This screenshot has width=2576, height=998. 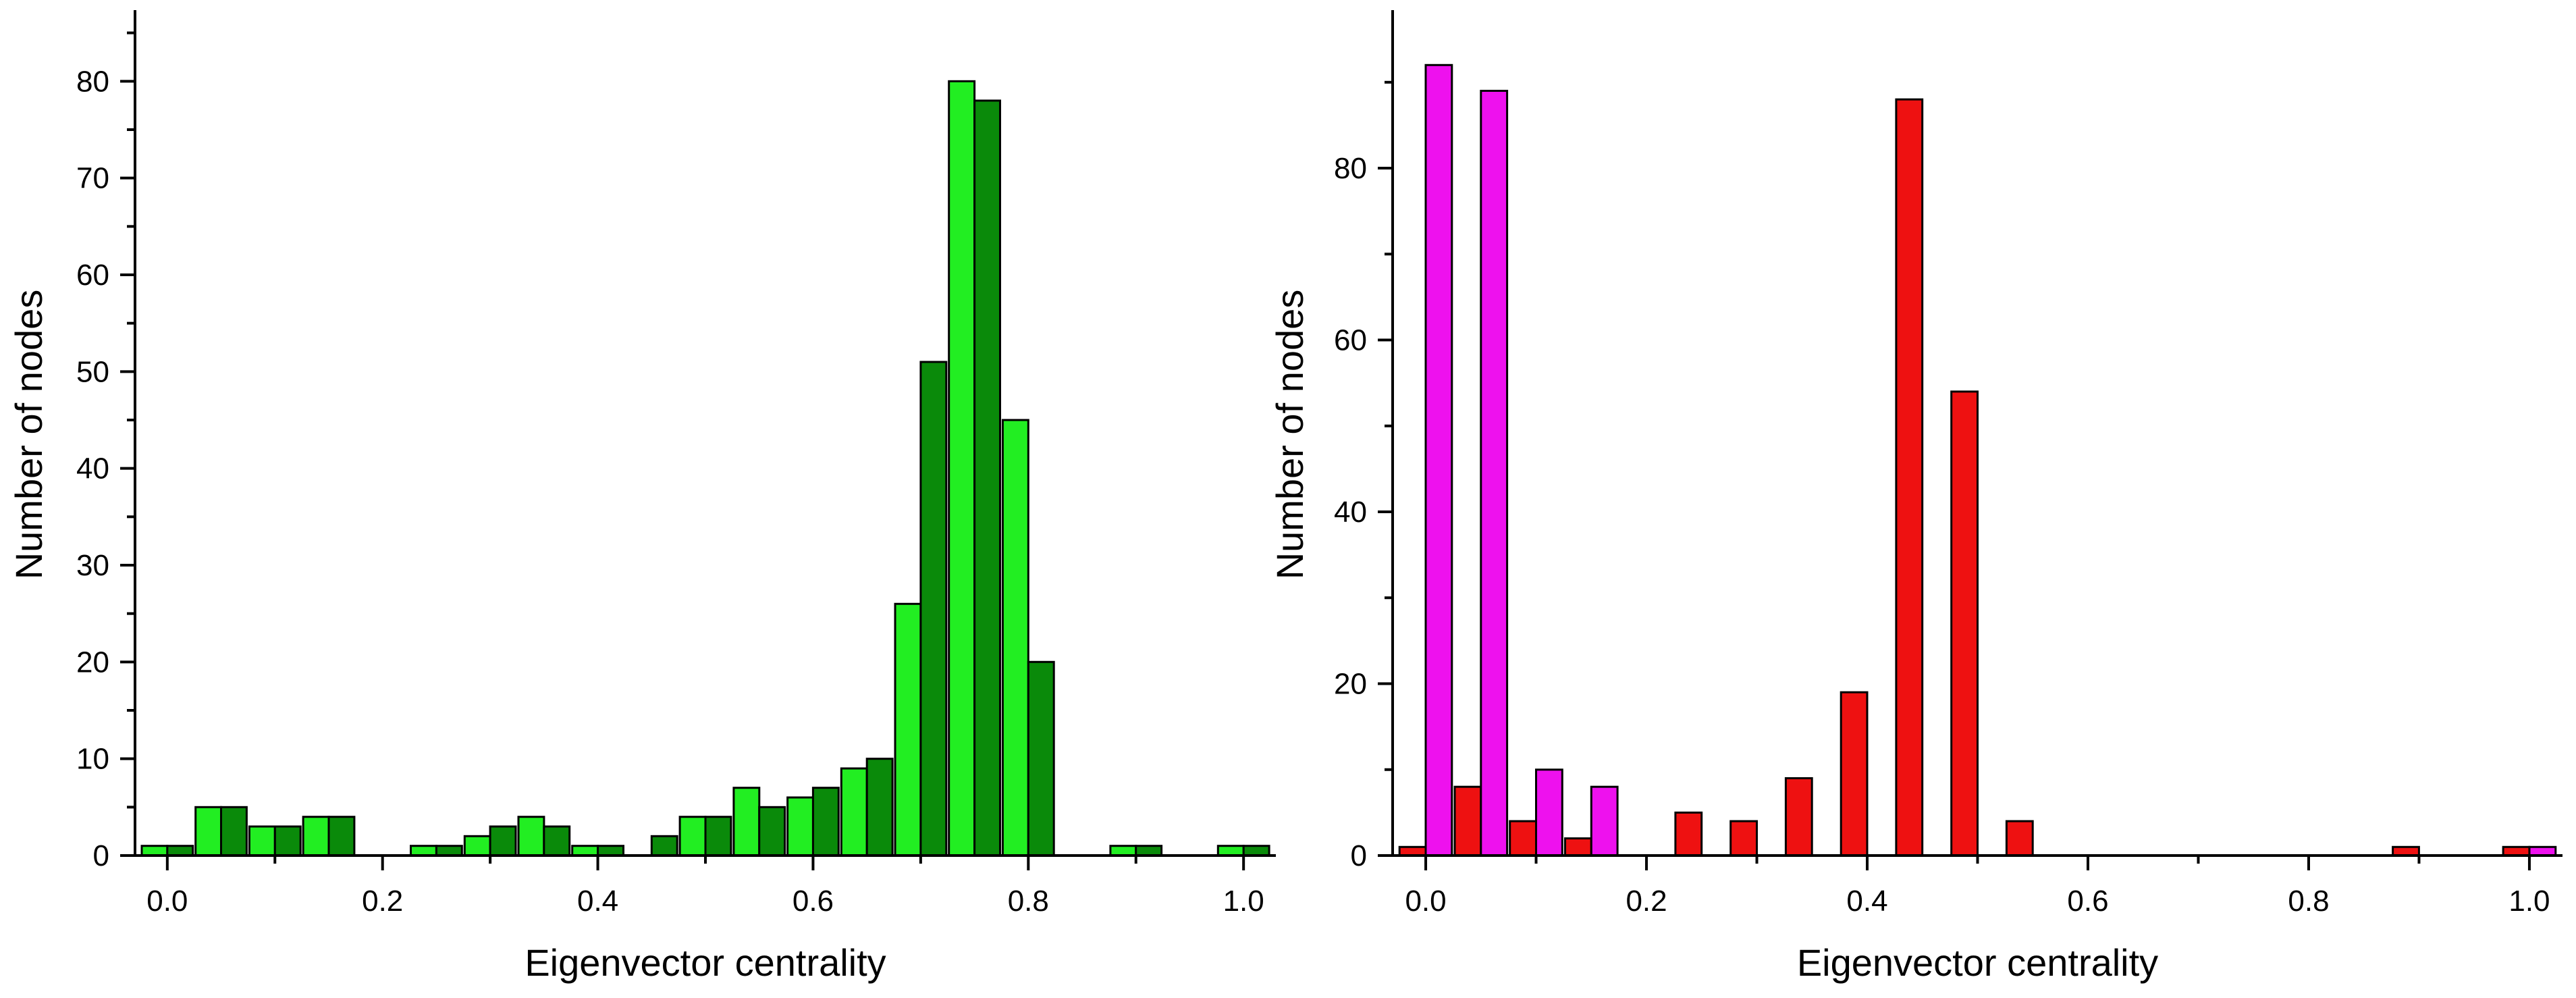 I want to click on y-tick-label: 10, so click(x=92, y=760).